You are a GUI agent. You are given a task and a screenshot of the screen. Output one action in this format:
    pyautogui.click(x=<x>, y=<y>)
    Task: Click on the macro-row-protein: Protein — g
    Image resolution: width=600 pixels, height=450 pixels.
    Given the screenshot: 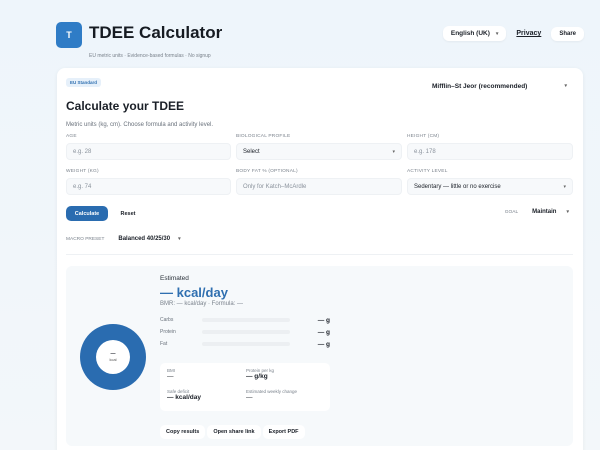 What is the action you would take?
    pyautogui.click(x=245, y=332)
    